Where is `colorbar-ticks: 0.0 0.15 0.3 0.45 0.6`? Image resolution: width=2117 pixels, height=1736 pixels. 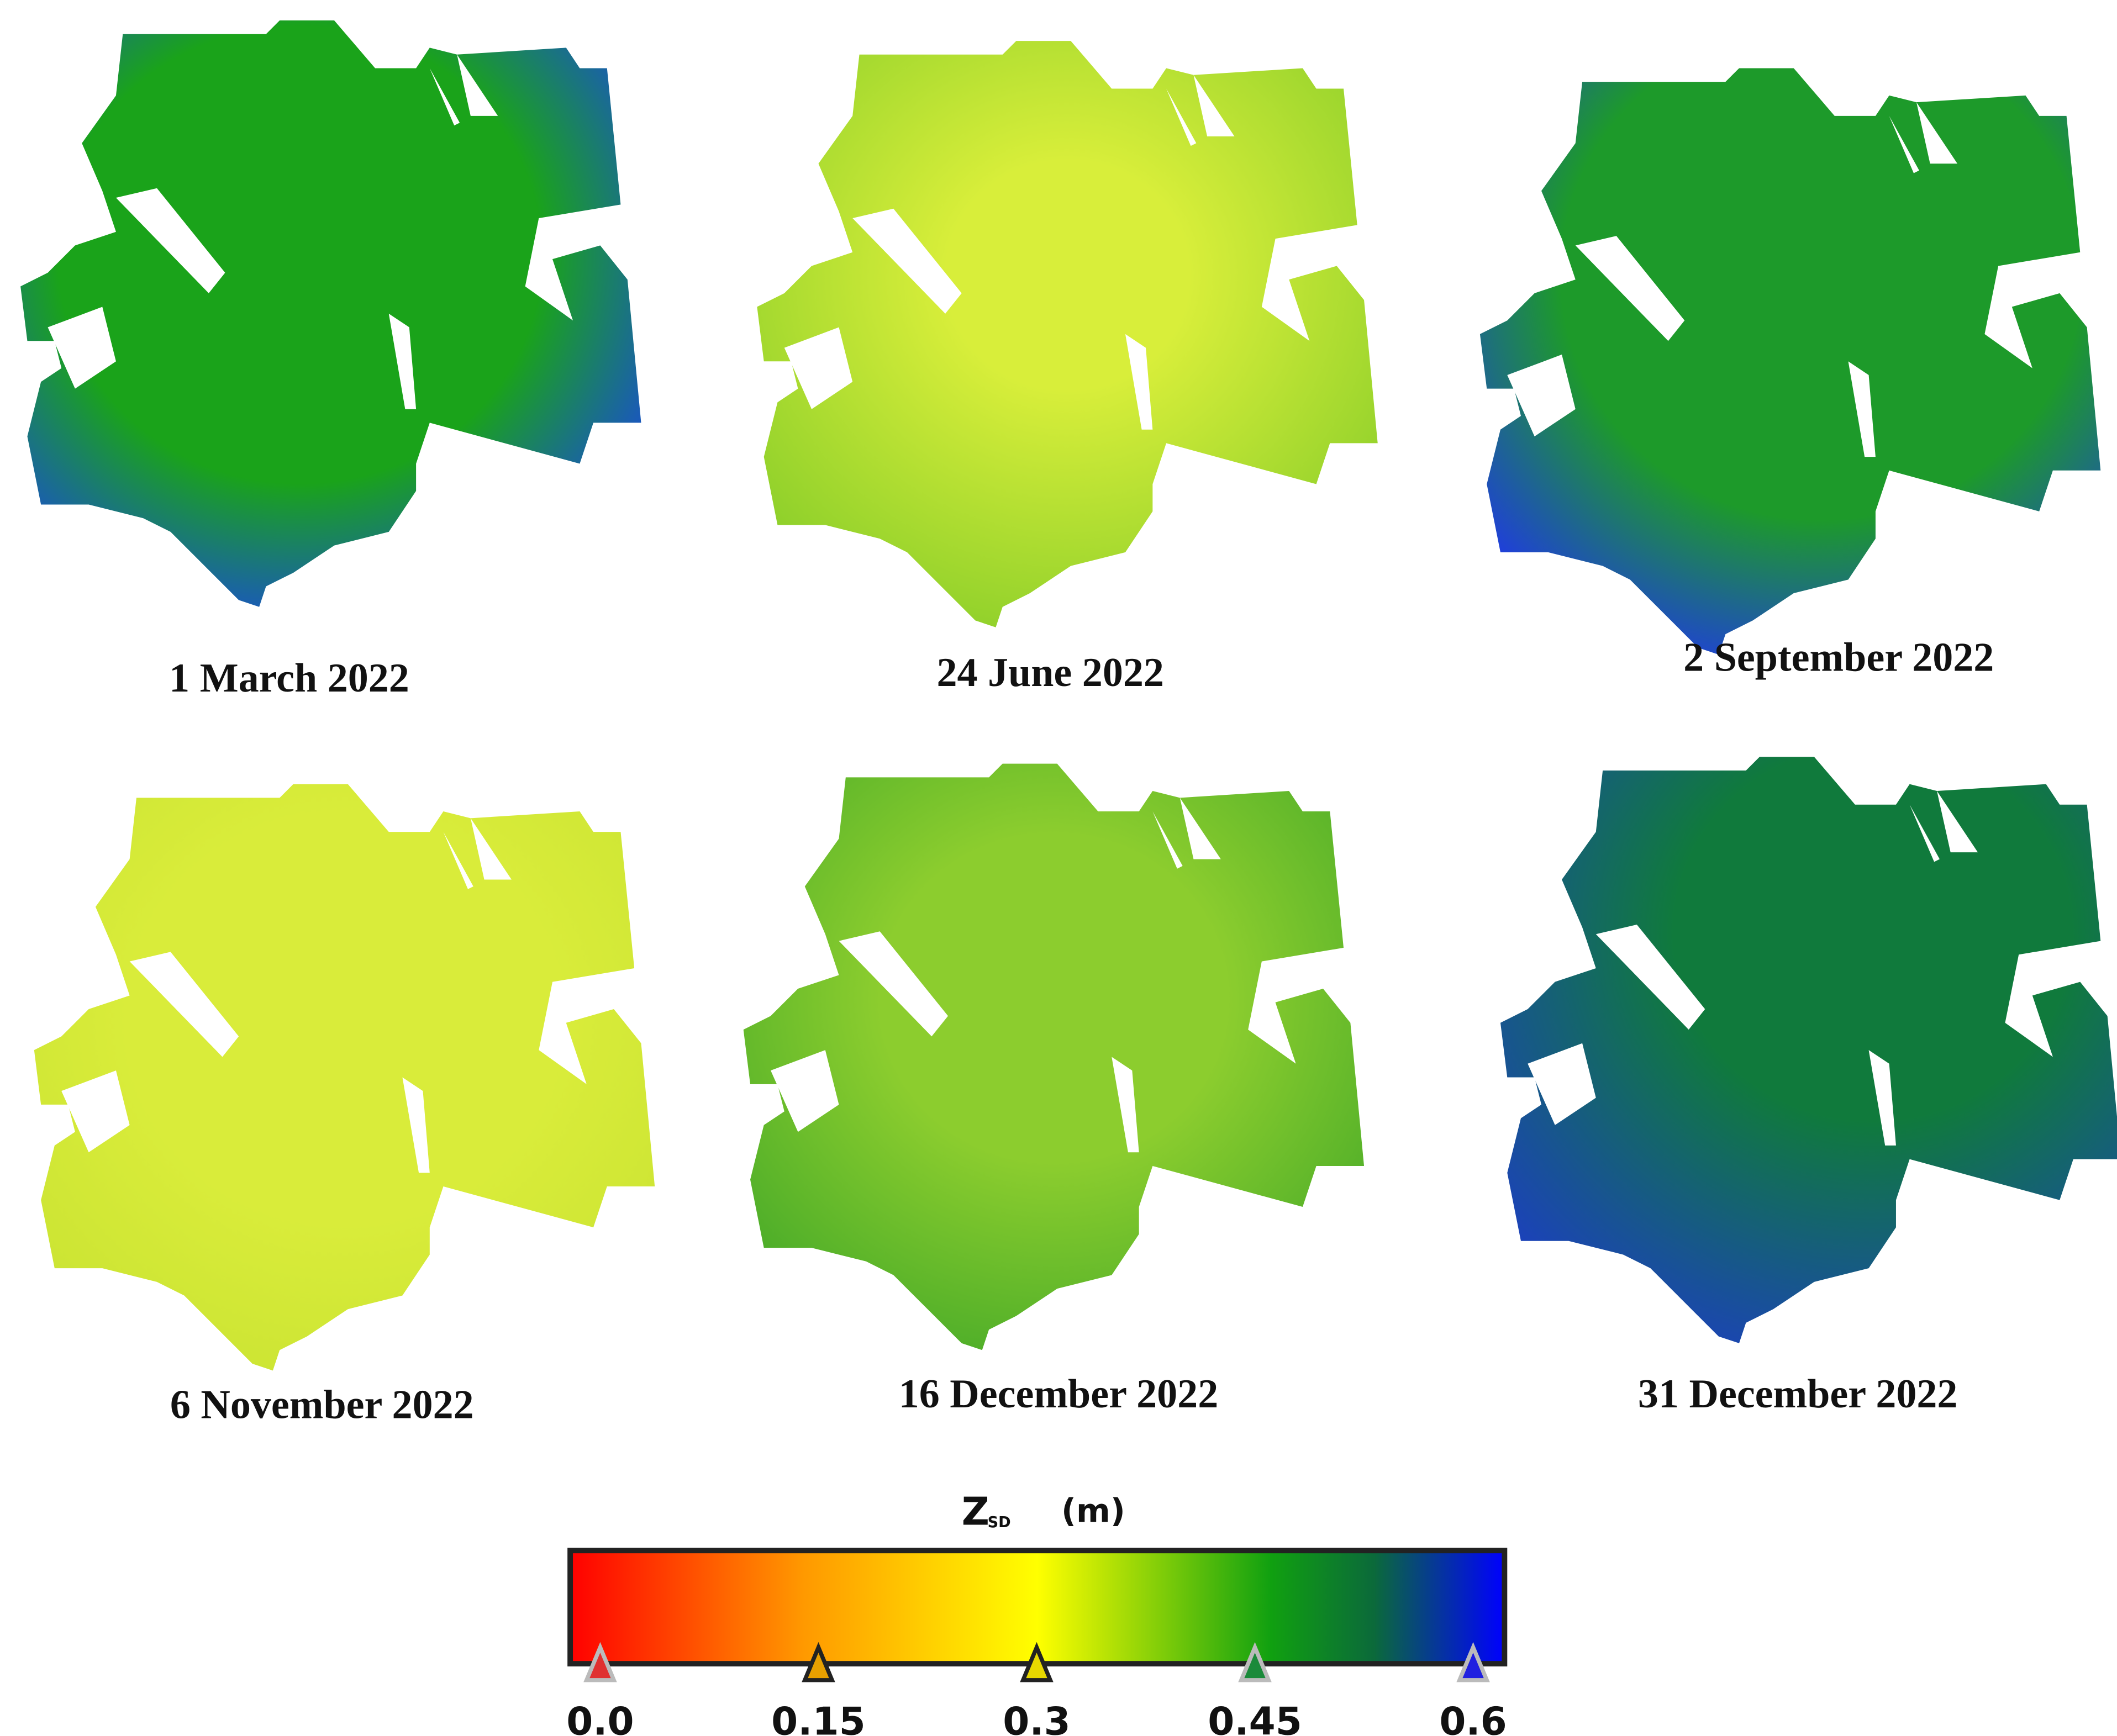
colorbar-ticks: 0.0 0.15 0.3 0.45 0.6 is located at coordinates (1036, 1689).